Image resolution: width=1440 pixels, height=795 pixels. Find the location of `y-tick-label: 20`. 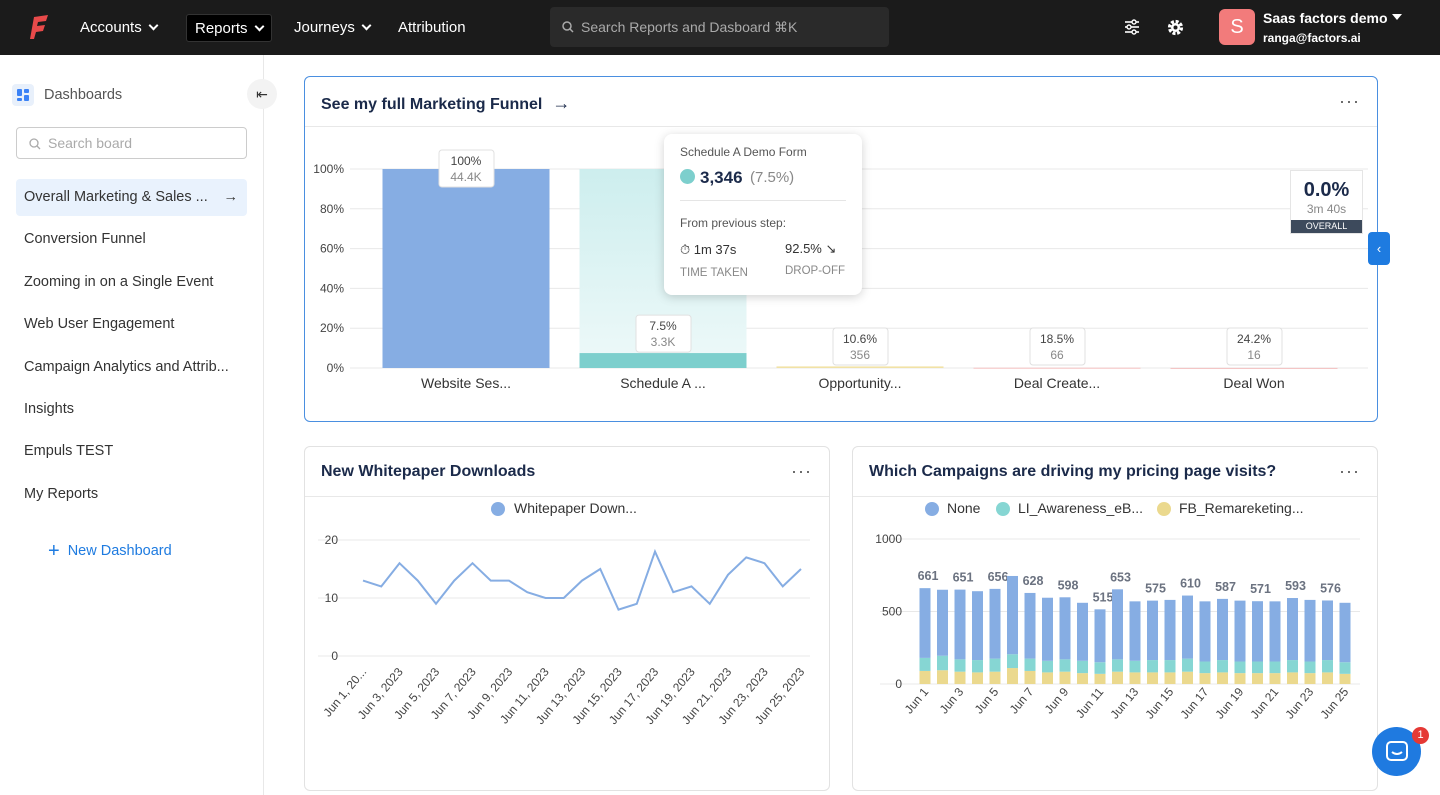

y-tick-label: 20 is located at coordinates (332, 540).